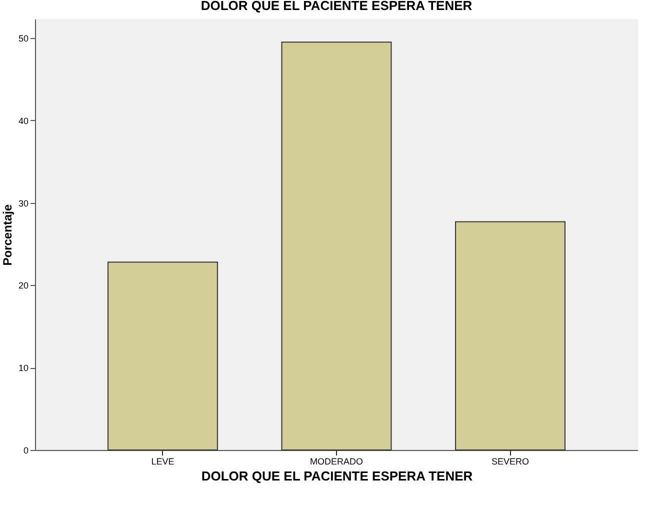 The height and width of the screenshot is (519, 663). What do you see at coordinates (162, 461) in the screenshot?
I see `x-tick-label: LEVE` at bounding box center [162, 461].